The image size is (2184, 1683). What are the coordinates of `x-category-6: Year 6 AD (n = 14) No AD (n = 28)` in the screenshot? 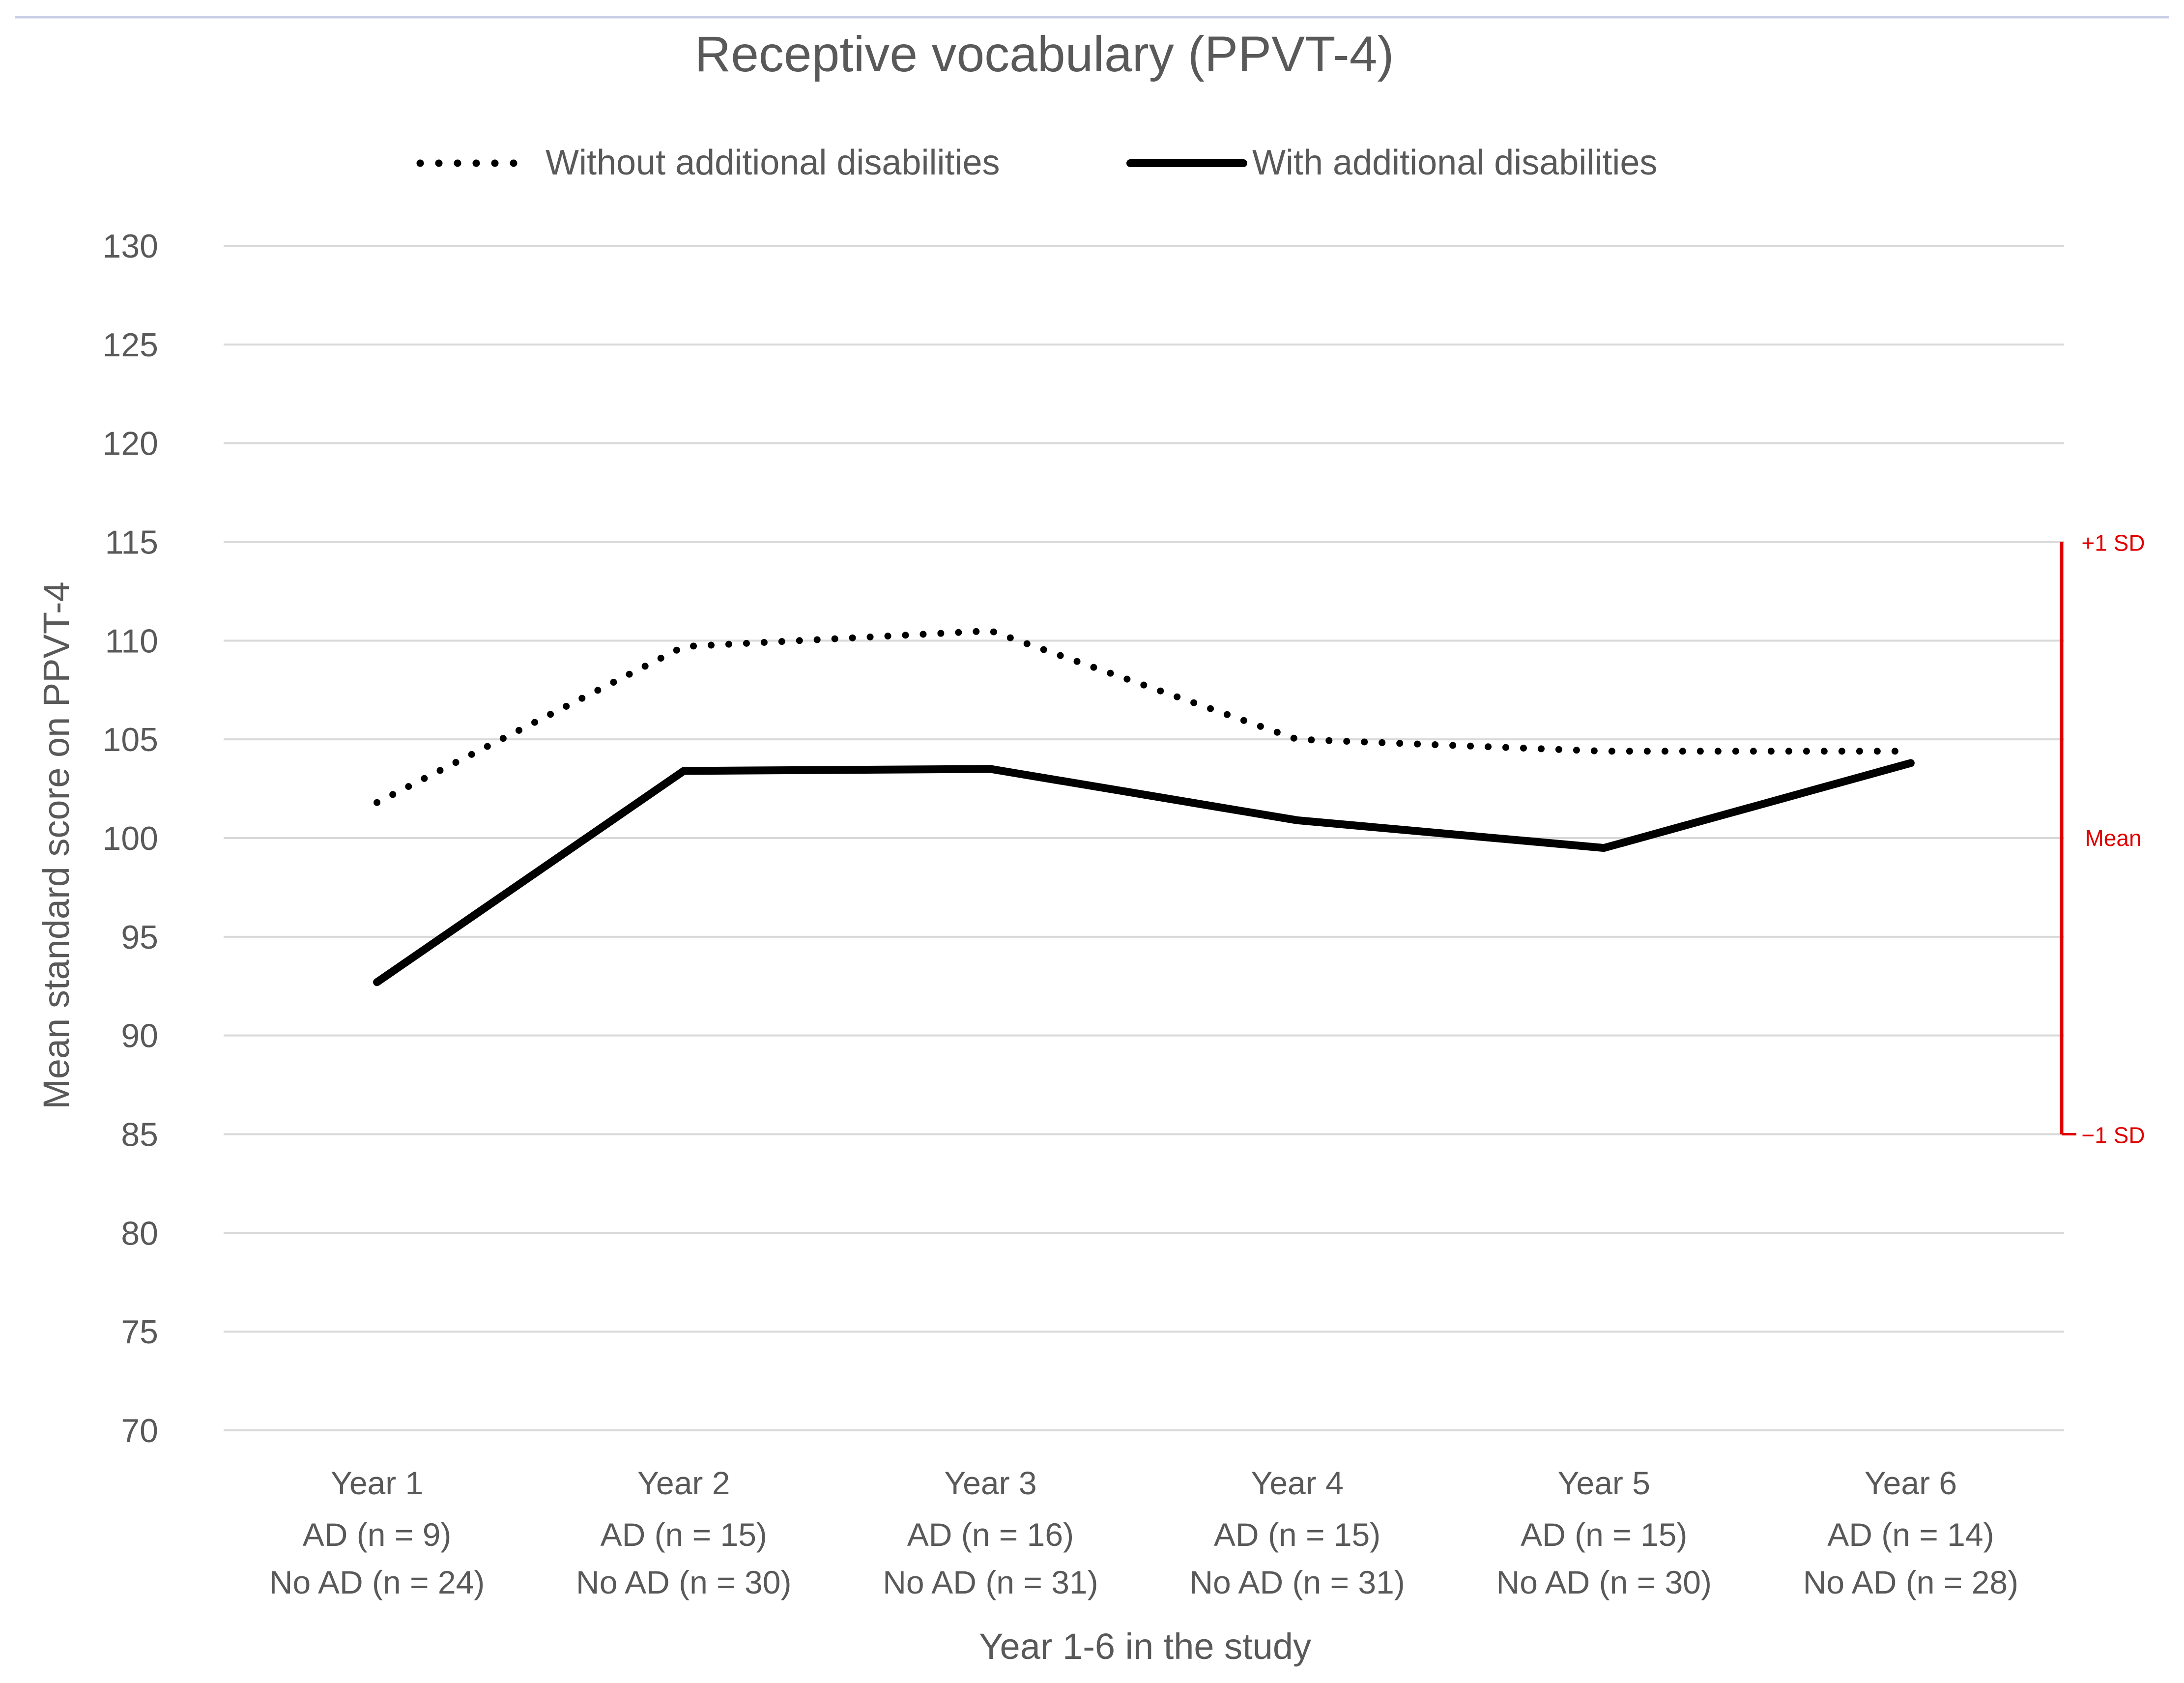 It's located at (1910, 1532).